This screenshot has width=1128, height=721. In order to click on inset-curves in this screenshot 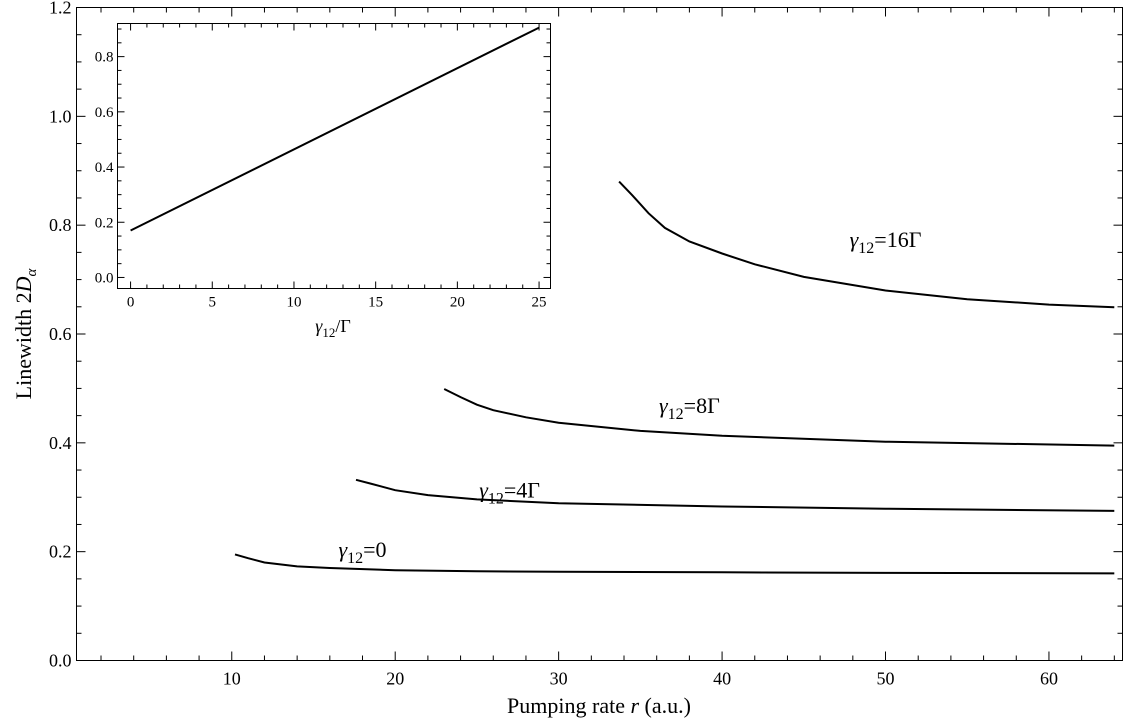, I will do `click(335, 129)`.